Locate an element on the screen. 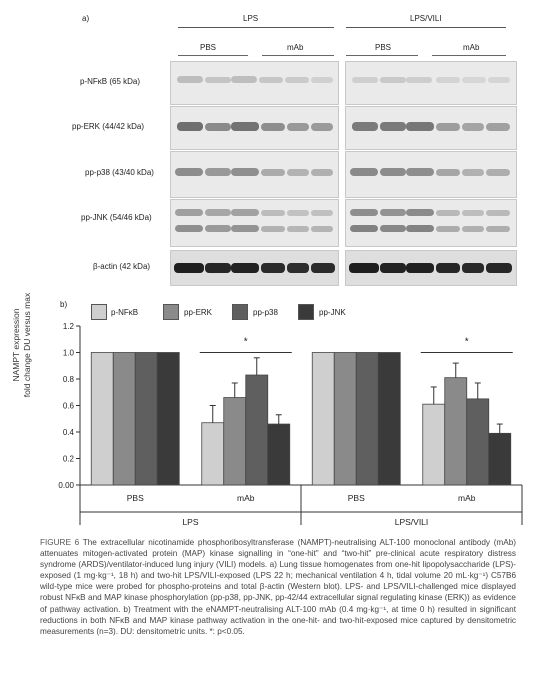  legend-label: p-NFκB is located at coordinates (125, 312).